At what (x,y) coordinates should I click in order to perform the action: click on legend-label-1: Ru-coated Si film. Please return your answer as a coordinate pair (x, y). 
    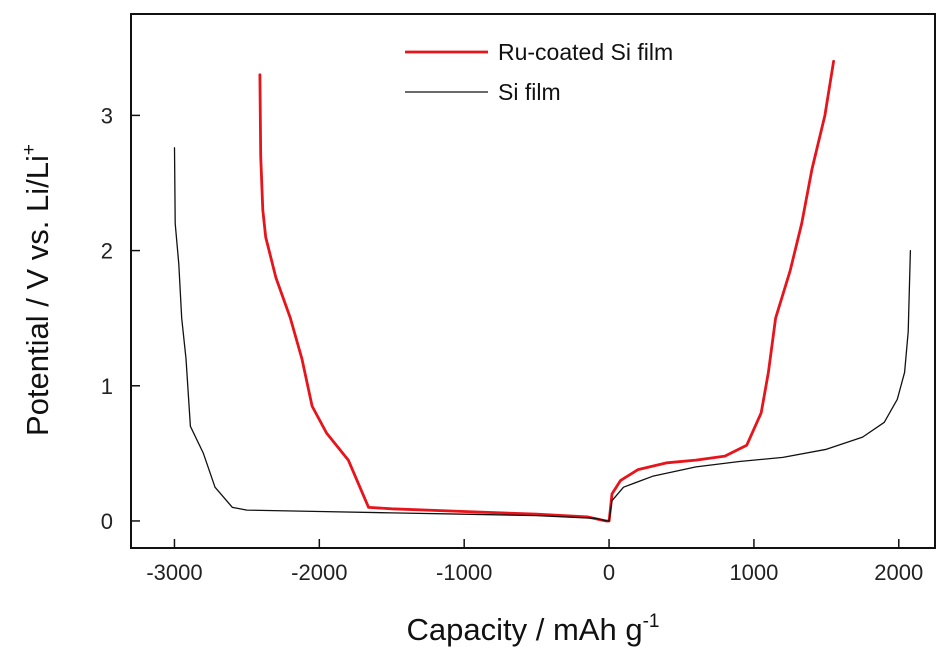
    Looking at the image, I should click on (585, 52).